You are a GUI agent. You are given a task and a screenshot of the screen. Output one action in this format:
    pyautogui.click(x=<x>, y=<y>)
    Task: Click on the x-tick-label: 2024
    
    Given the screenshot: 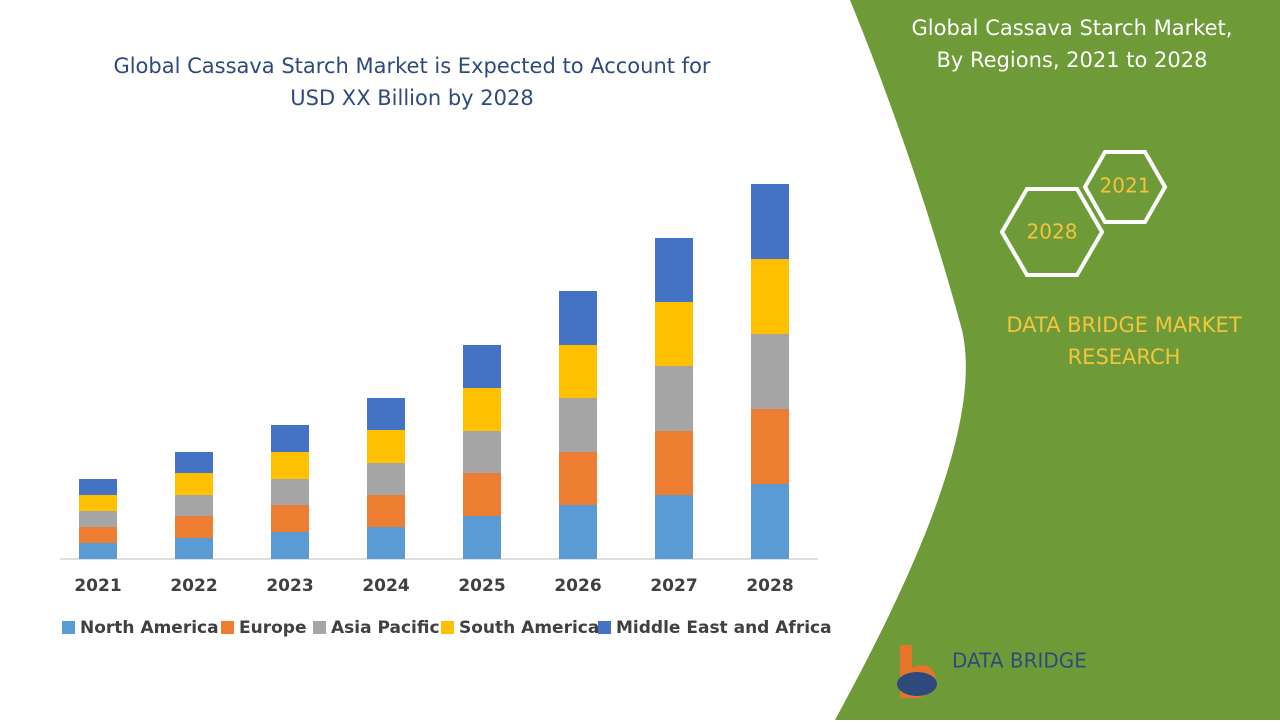 What is the action you would take?
    pyautogui.click(x=385, y=586)
    